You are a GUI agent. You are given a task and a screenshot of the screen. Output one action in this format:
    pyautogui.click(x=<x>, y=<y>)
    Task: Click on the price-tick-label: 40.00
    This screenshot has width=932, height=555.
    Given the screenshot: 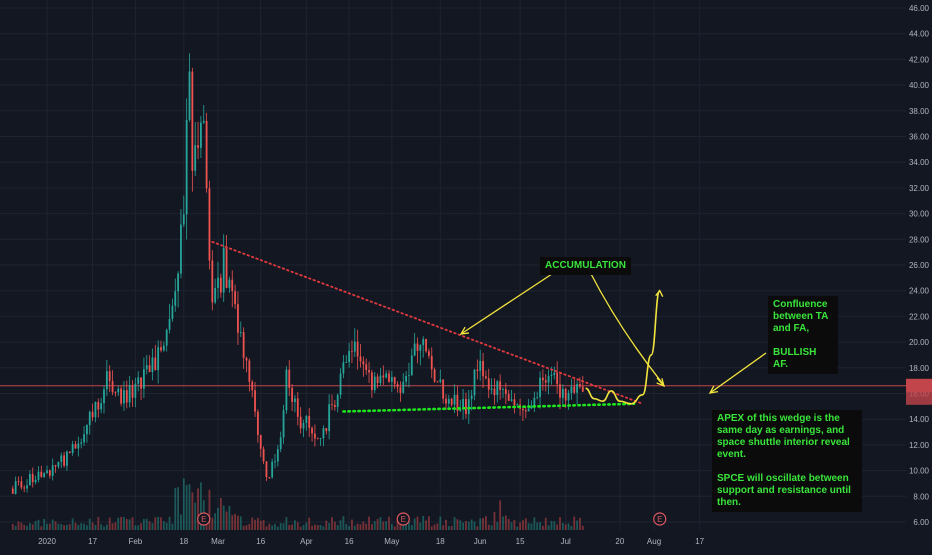 What is the action you would take?
    pyautogui.click(x=919, y=85)
    